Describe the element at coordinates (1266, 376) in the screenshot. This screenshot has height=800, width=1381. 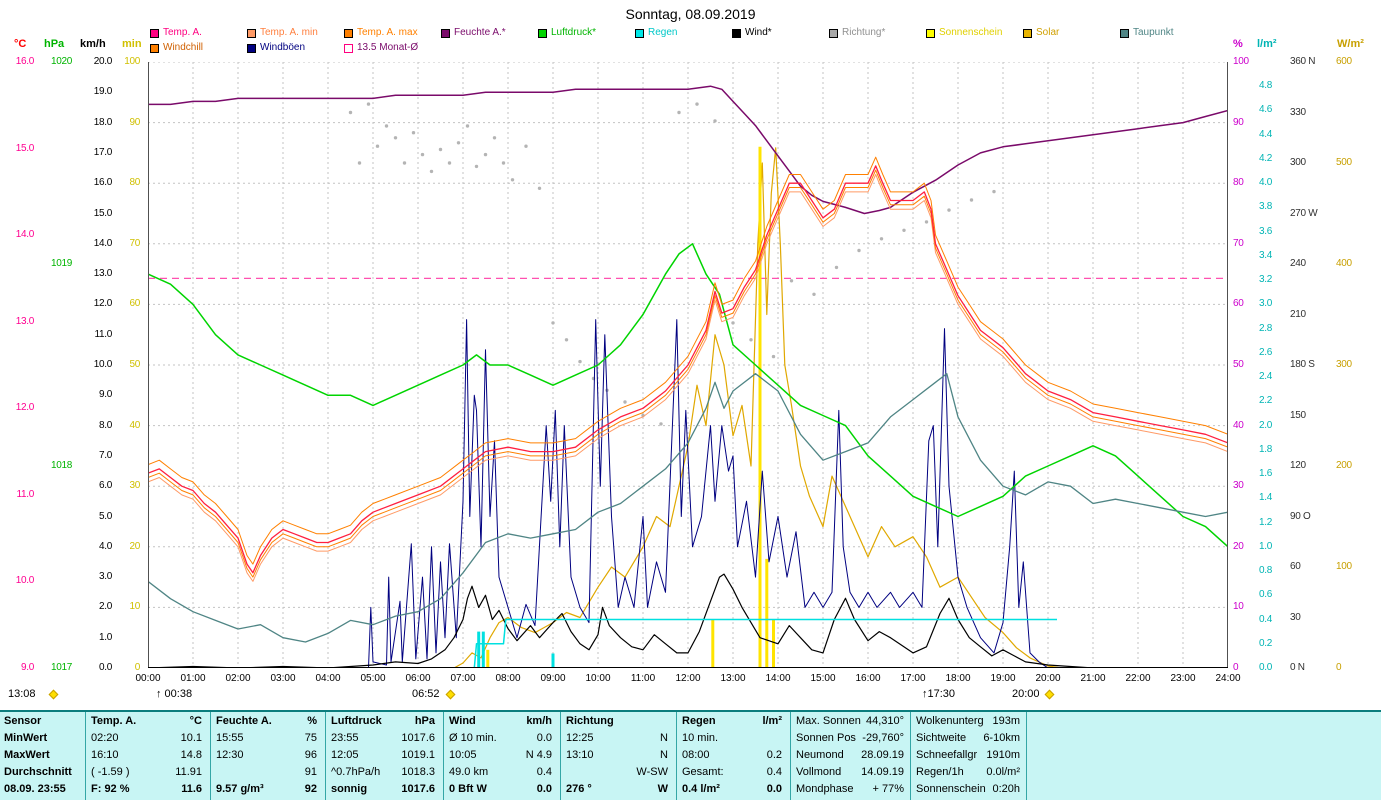
I see `rain-axis-tick: 2.4` at that location.